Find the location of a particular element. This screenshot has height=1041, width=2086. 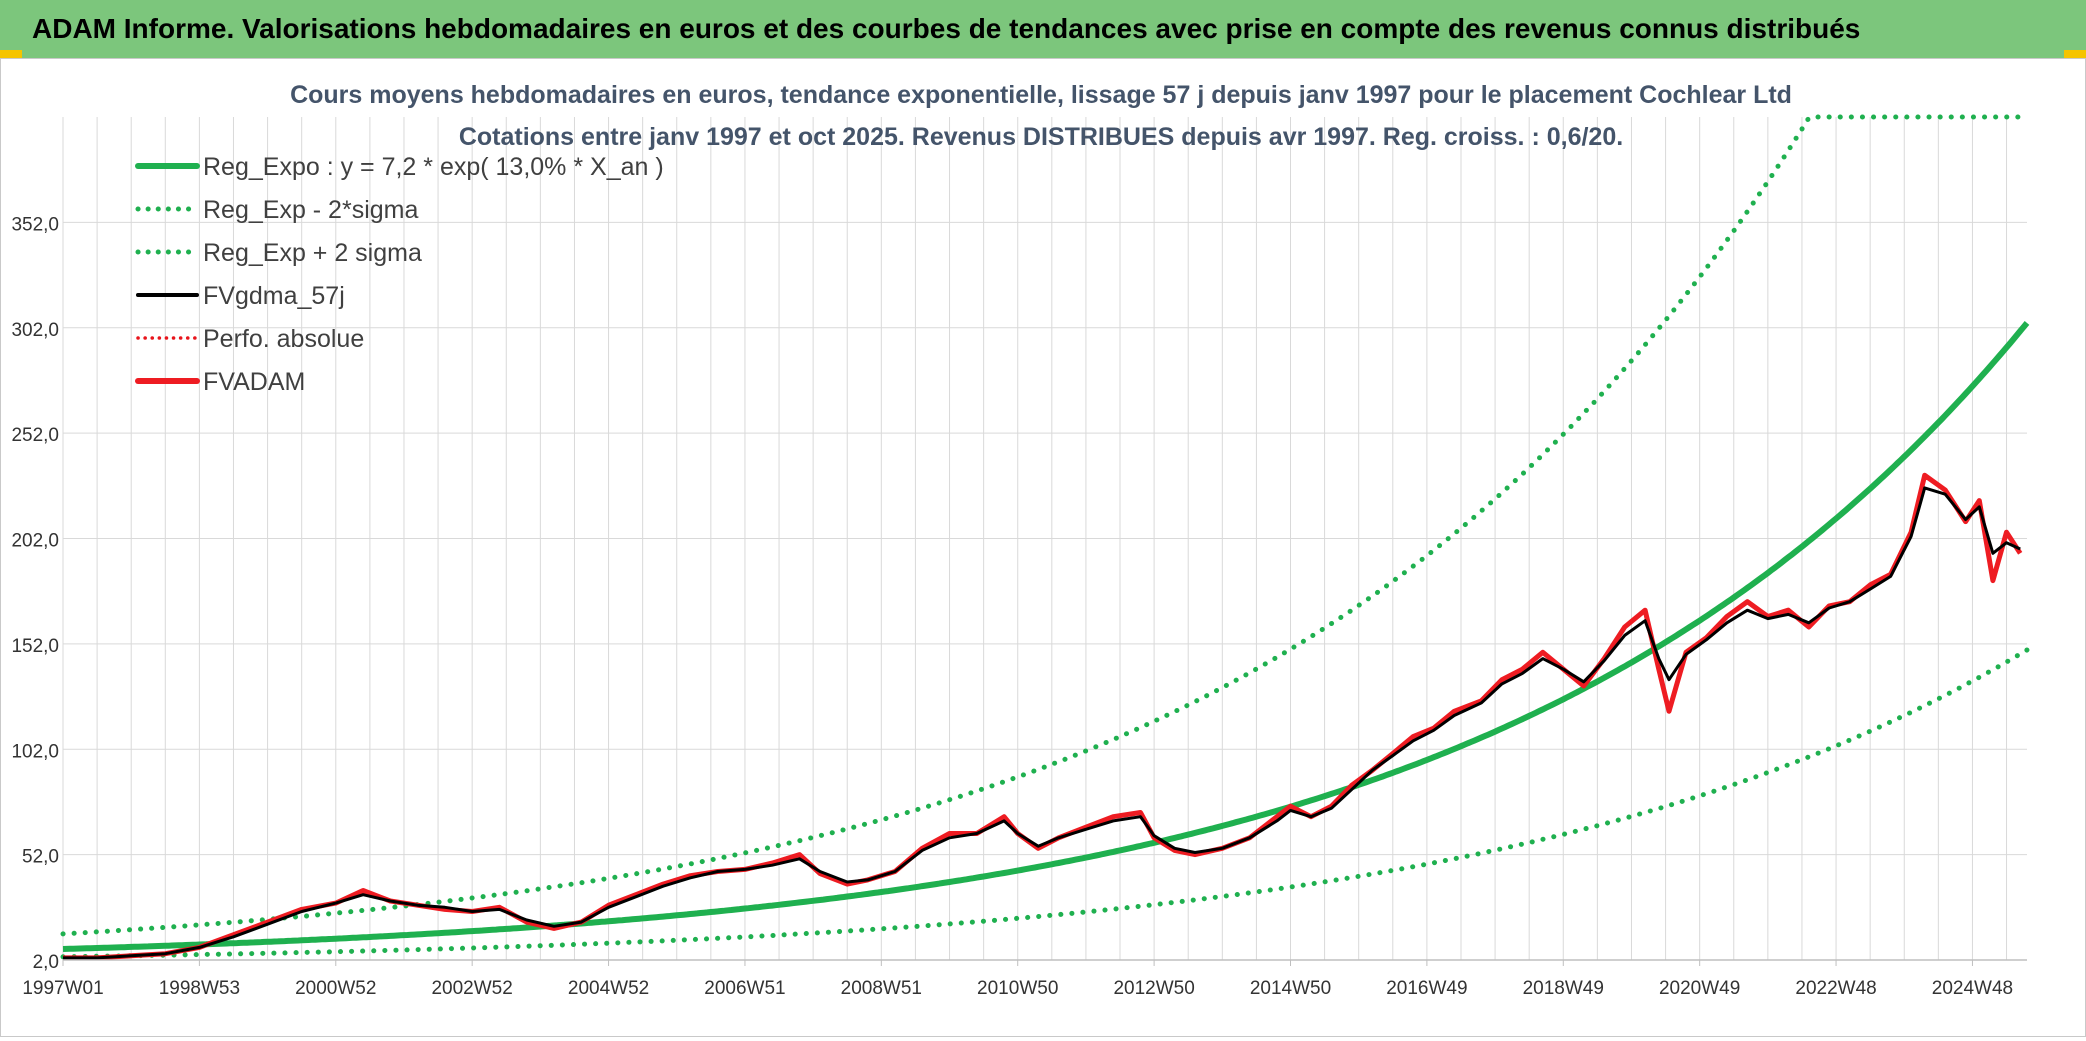

x-tick-label: 2018W49 is located at coordinates (1563, 988).